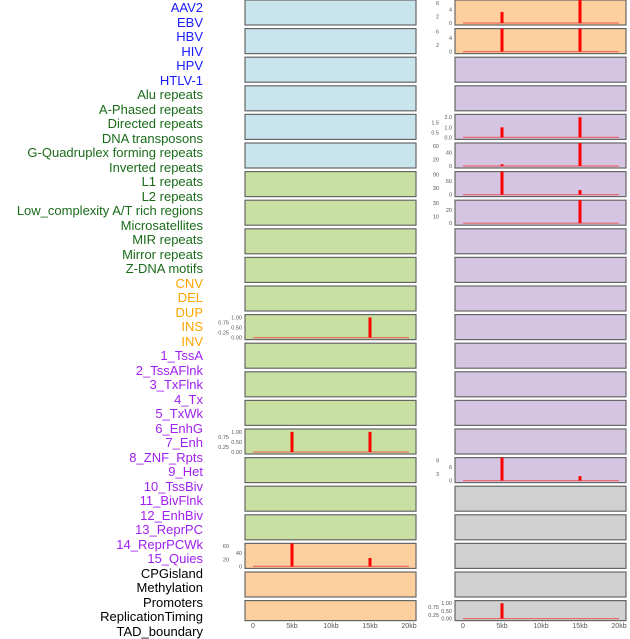 Image resolution: width=630 pixels, height=639 pixels. What do you see at coordinates (150, 109) in the screenshot?
I see `track-label: A-Phased repeats` at bounding box center [150, 109].